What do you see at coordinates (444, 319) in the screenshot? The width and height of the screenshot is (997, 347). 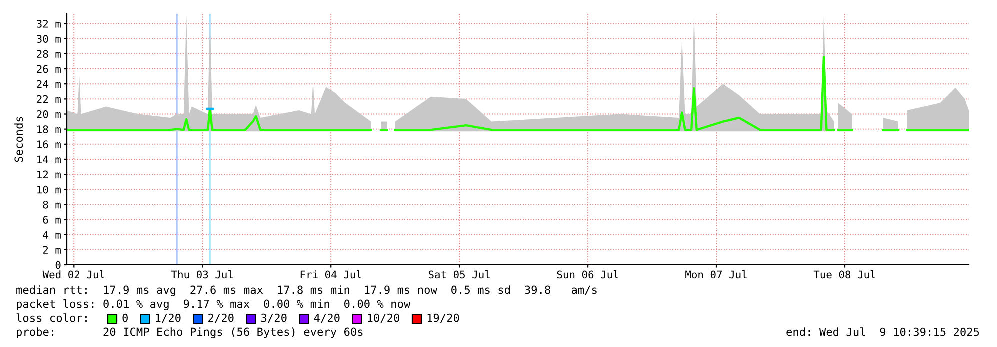 I see `legend-label: 19/20` at bounding box center [444, 319].